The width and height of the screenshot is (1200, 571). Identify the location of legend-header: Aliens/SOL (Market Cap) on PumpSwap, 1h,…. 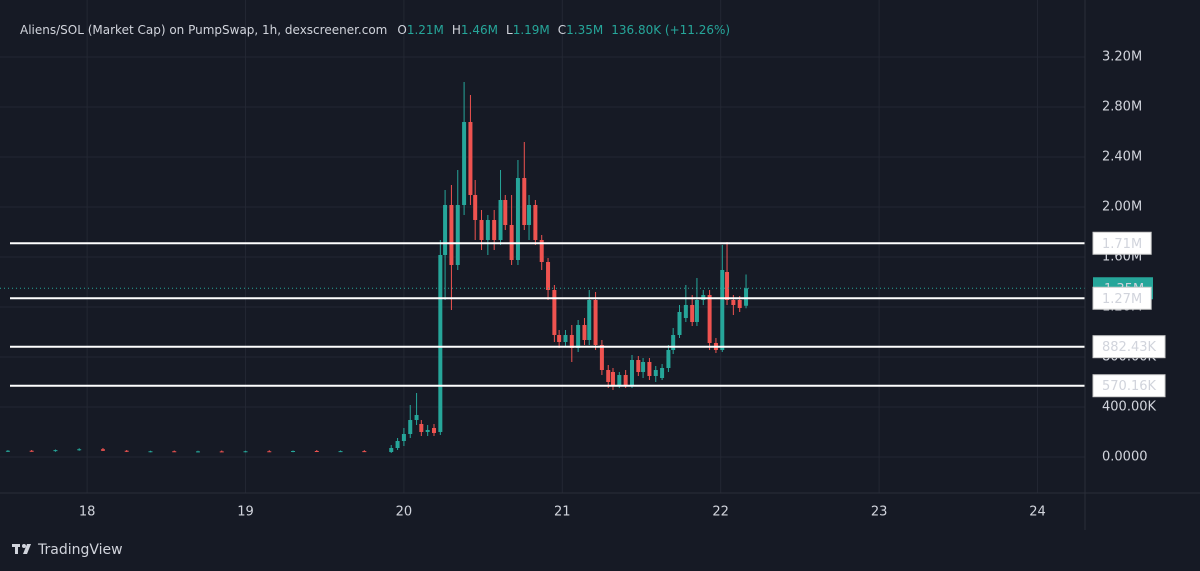
(375, 30).